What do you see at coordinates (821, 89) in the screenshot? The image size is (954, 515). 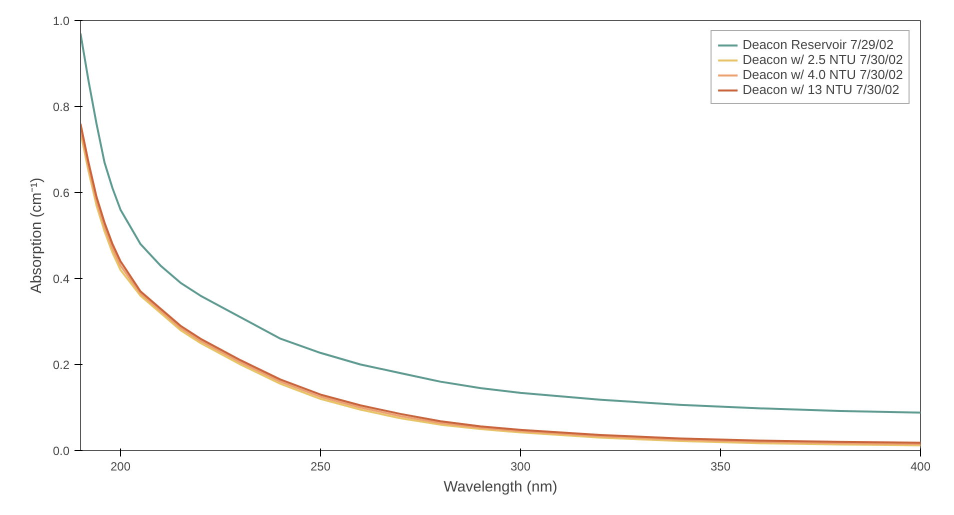 I see `legend-label: Deacon w/ 13 NTU 7/30/02` at bounding box center [821, 89].